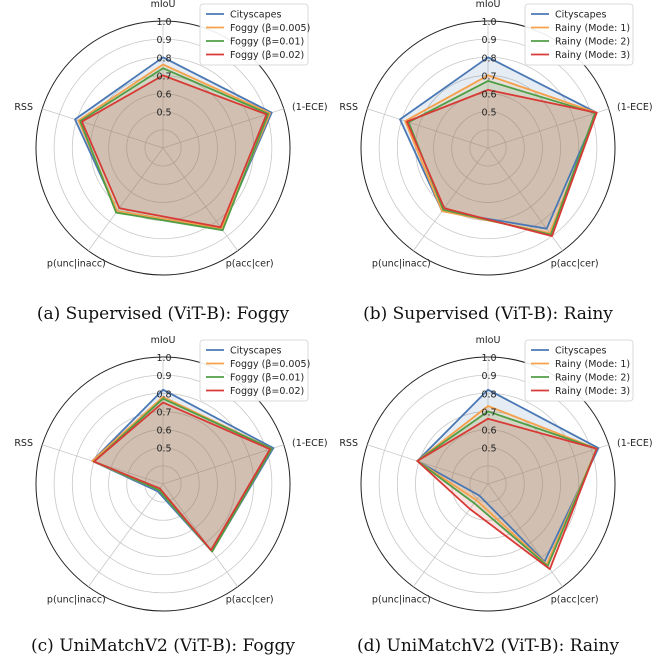  Describe the element at coordinates (163, 645) in the screenshot. I see `panel-caption: (c) UniMatchV2 (ViT-B): Foggy` at that location.